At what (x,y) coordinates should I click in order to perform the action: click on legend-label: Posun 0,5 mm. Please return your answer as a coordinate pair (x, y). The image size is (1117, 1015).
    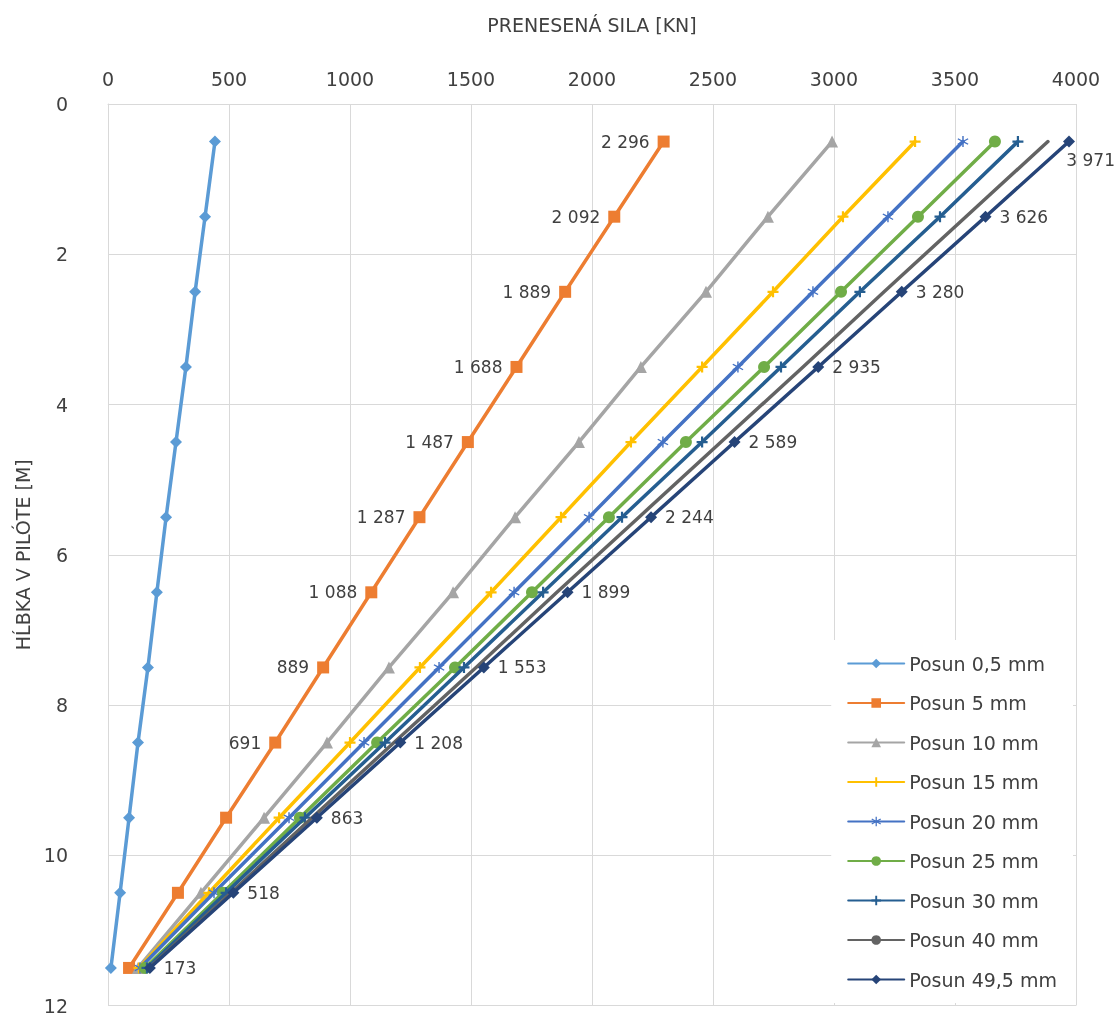
    Looking at the image, I should click on (977, 663).